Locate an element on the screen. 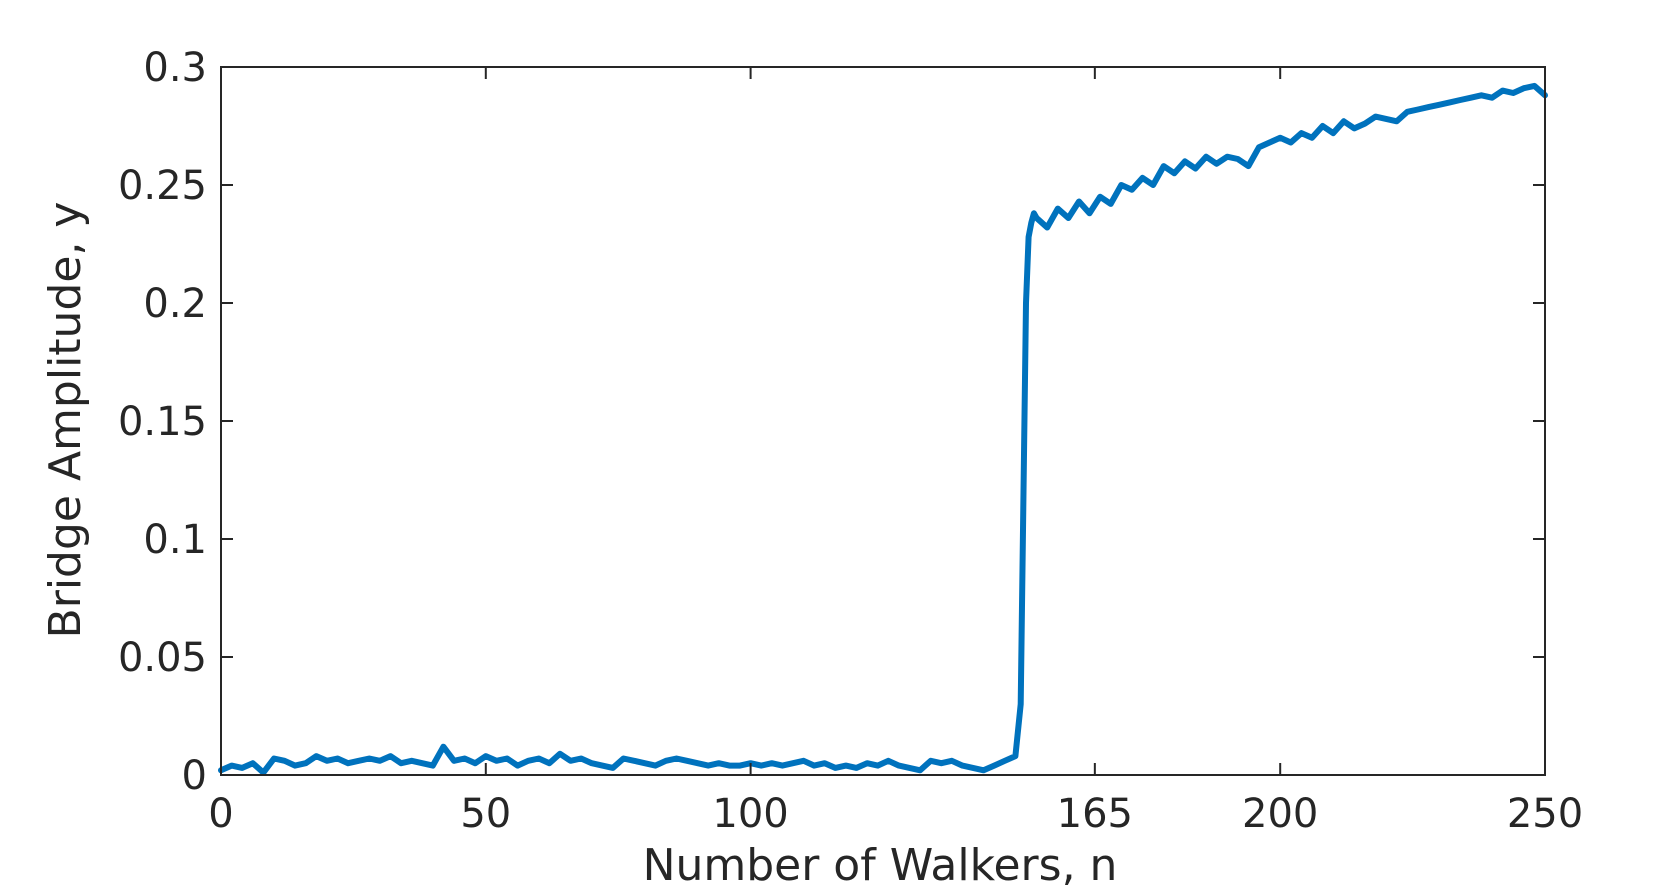 The width and height of the screenshot is (1680, 896). x-tick-label: 165 is located at coordinates (1095, 814).